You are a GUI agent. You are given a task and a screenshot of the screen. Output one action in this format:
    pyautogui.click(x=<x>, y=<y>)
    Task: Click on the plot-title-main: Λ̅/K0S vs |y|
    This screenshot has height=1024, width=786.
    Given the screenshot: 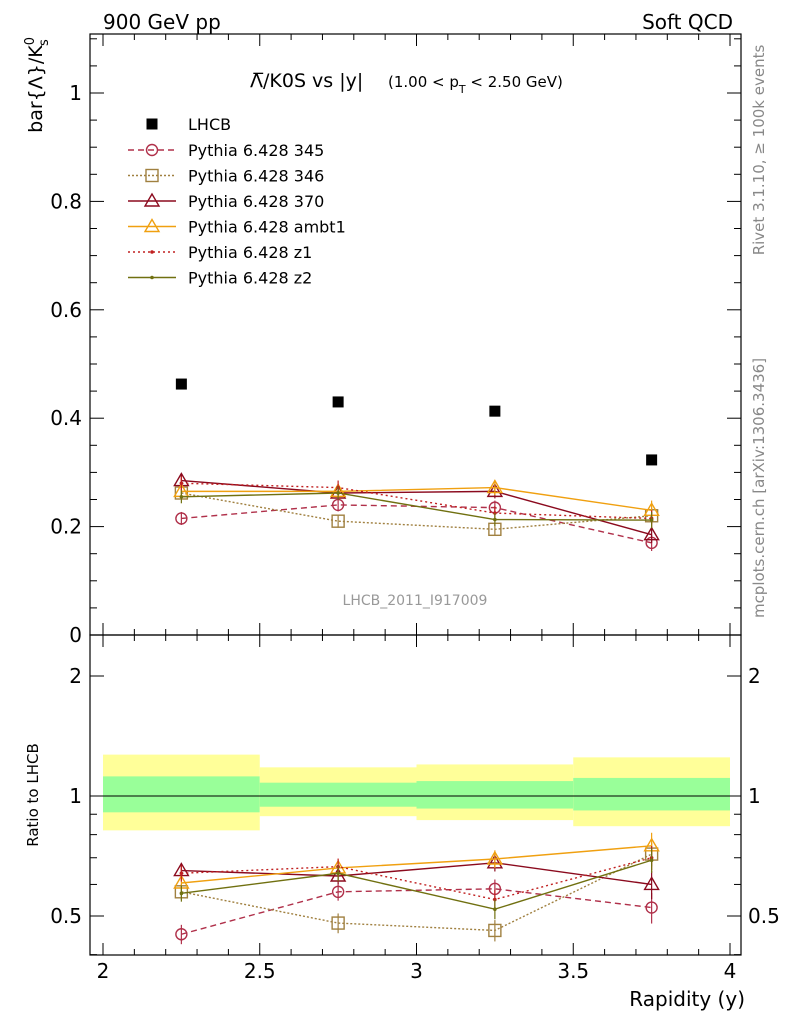 What is the action you would take?
    pyautogui.click(x=306, y=81)
    